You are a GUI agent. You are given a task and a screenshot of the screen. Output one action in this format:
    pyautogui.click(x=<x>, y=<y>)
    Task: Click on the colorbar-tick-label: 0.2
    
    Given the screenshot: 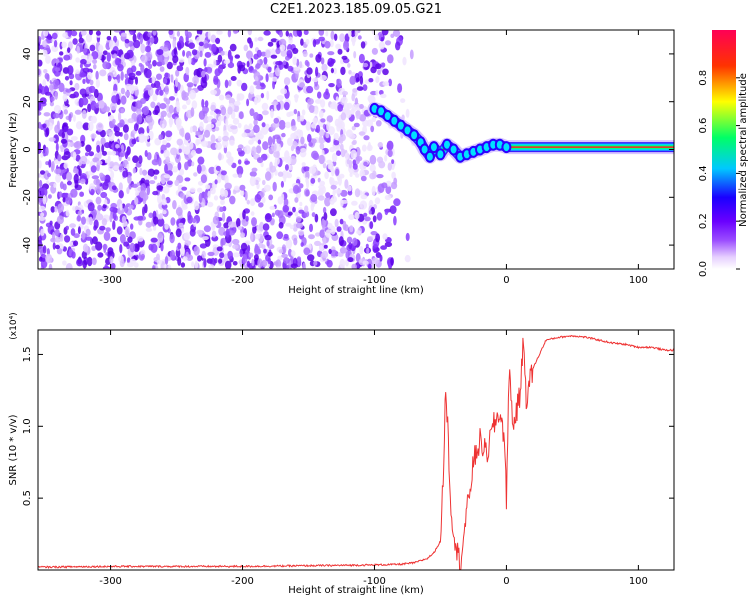 What is the action you would take?
    pyautogui.click(x=703, y=221)
    